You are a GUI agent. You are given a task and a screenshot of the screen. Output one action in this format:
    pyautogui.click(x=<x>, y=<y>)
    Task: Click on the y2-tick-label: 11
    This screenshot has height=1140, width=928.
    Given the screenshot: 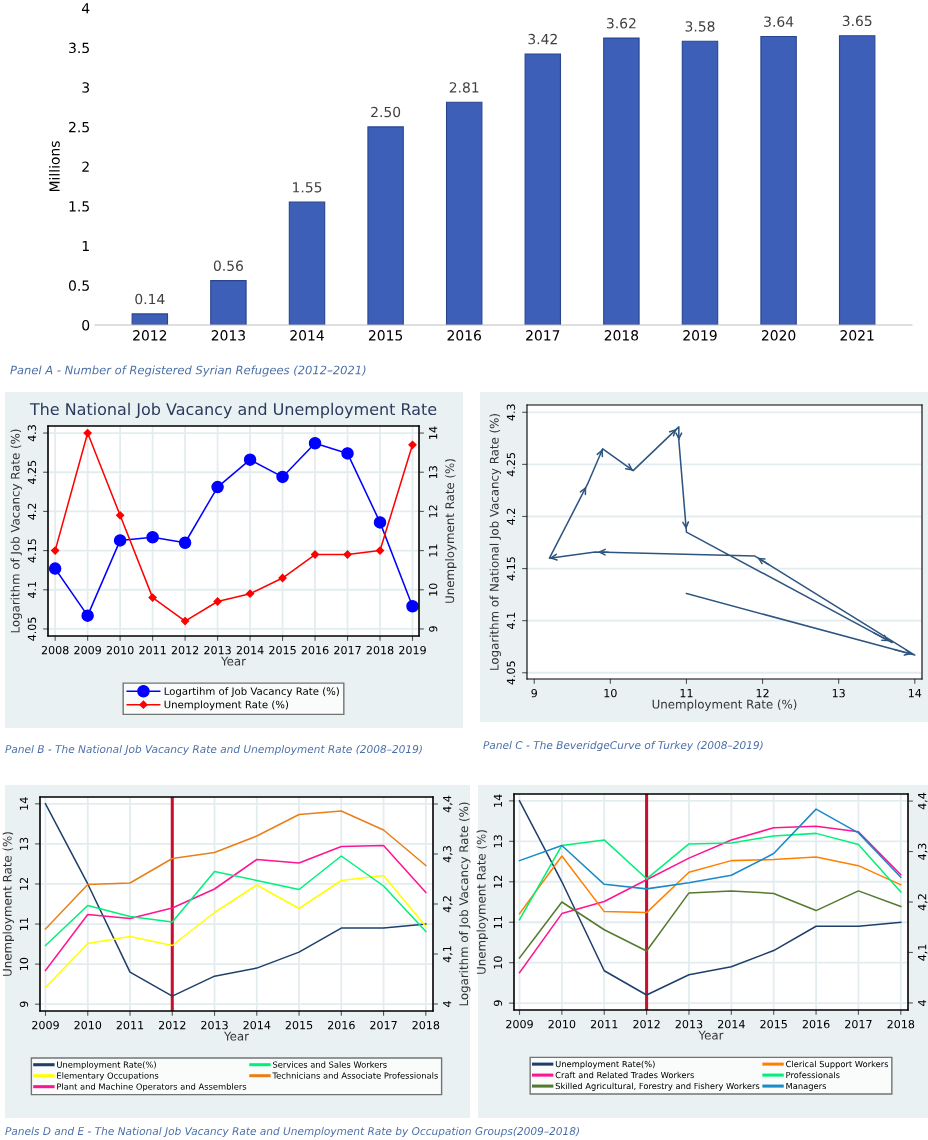 What is the action you would take?
    pyautogui.click(x=433, y=550)
    